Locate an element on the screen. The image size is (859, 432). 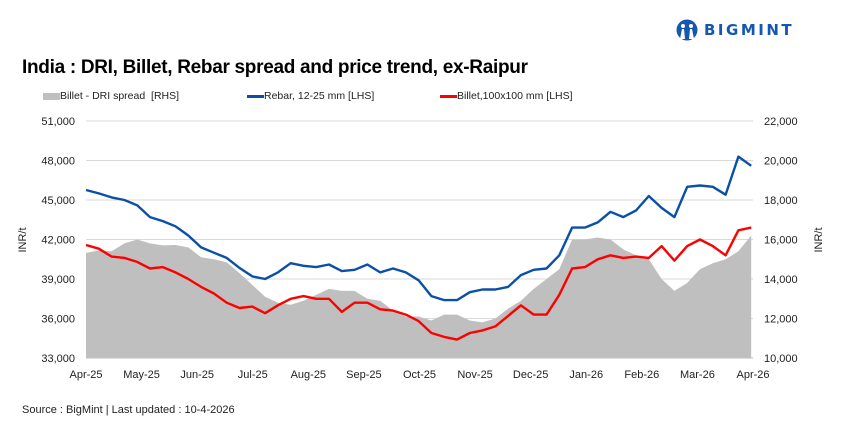
x-tick: Jun-25 is located at coordinates (197, 375).